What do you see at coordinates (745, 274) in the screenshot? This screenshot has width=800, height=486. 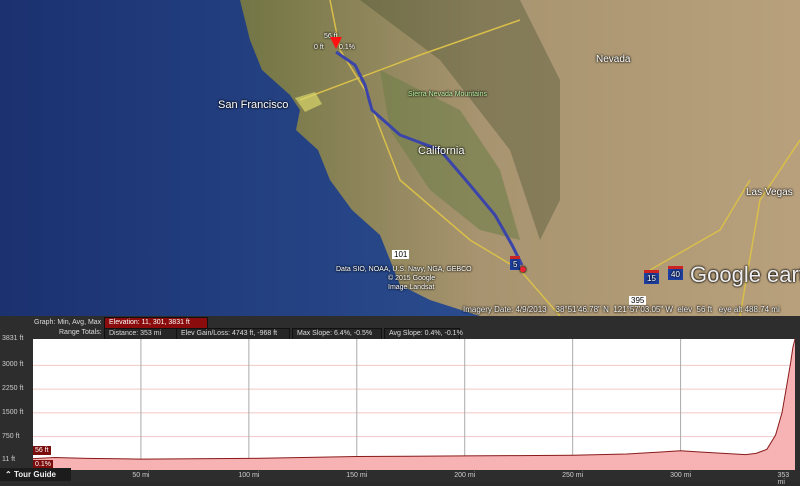 I see `google-earth-logo: Google earth` at bounding box center [745, 274].